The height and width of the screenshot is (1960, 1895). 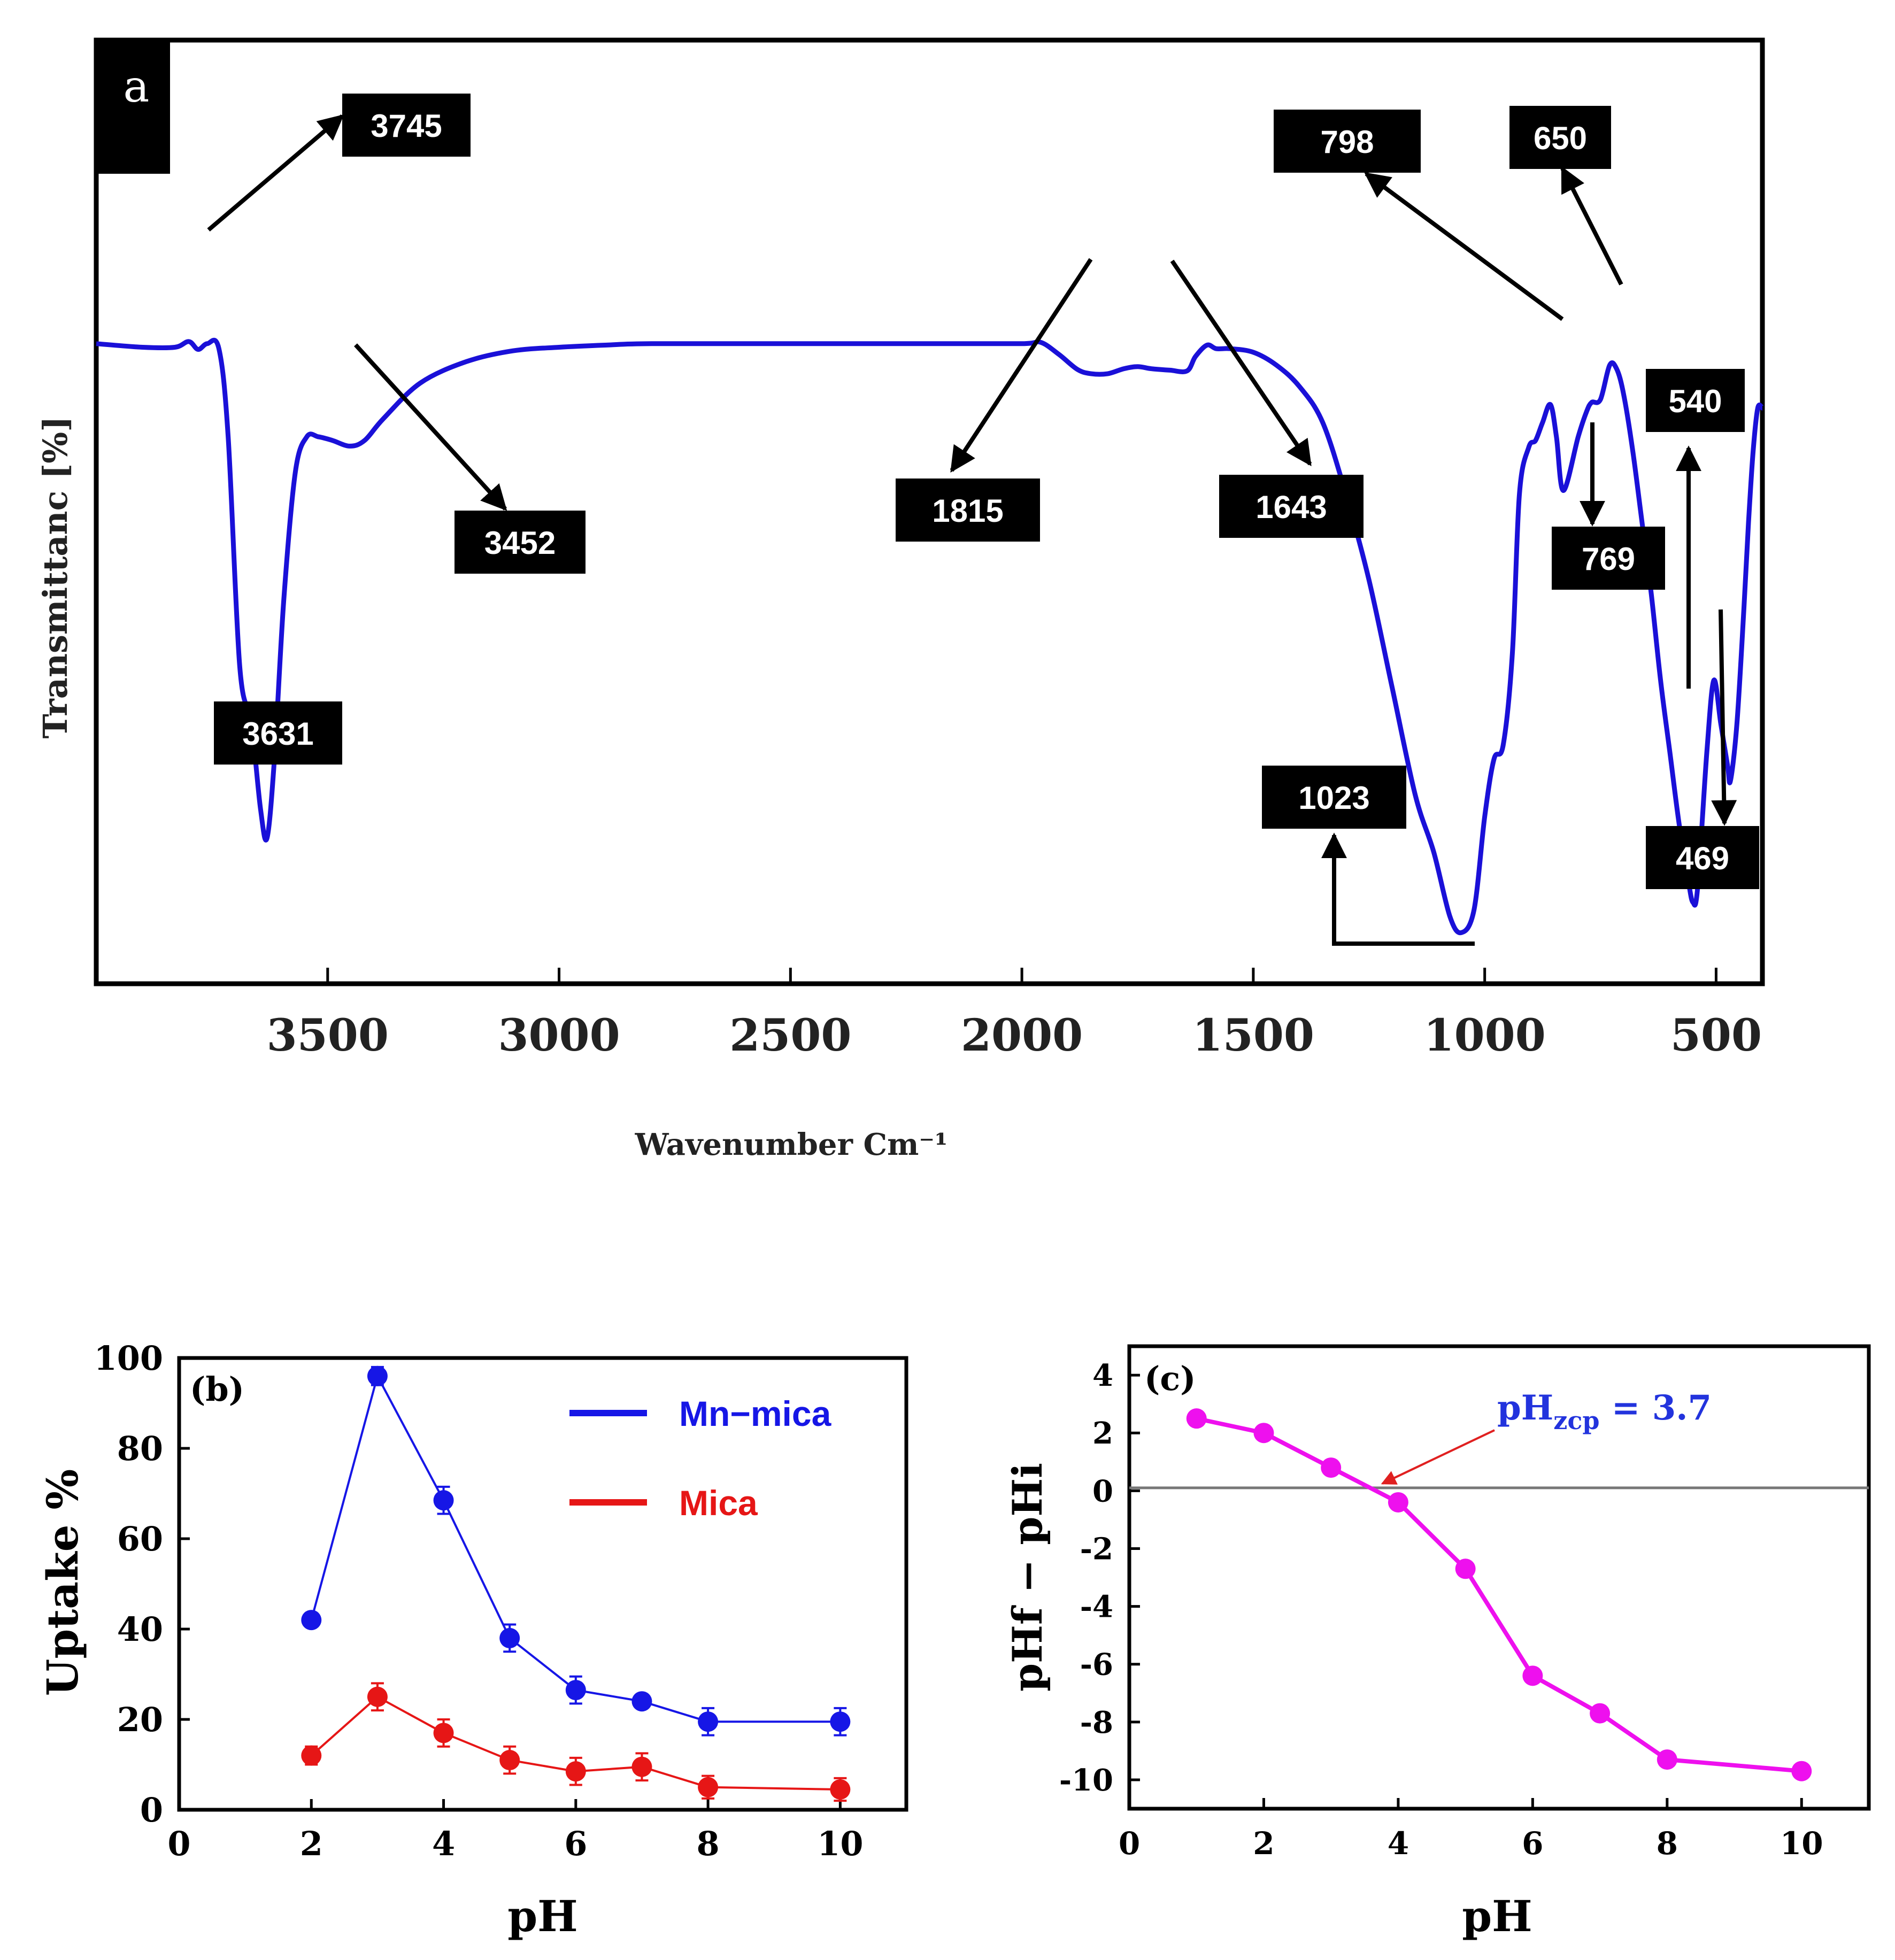 What do you see at coordinates (1086, 1780) in the screenshot?
I see `y-tick-label: -10` at bounding box center [1086, 1780].